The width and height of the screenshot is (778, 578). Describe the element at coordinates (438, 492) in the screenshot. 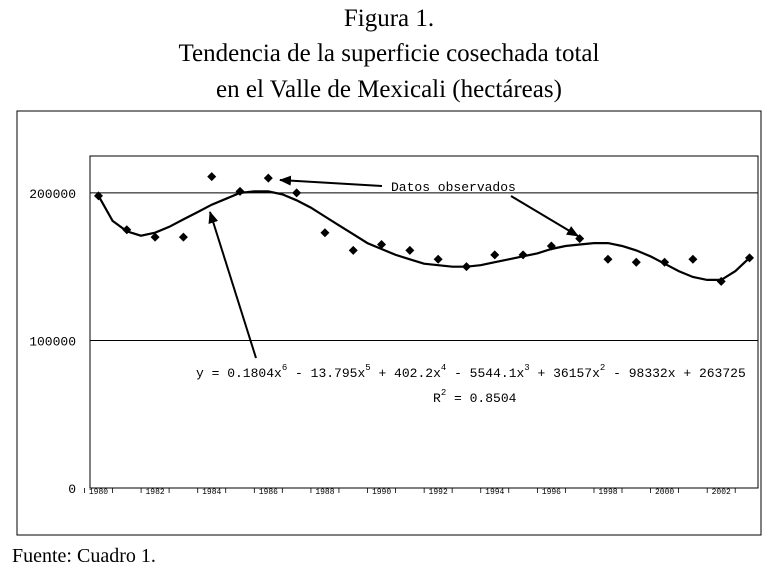

I see `x-tick-label: 1992` at that location.